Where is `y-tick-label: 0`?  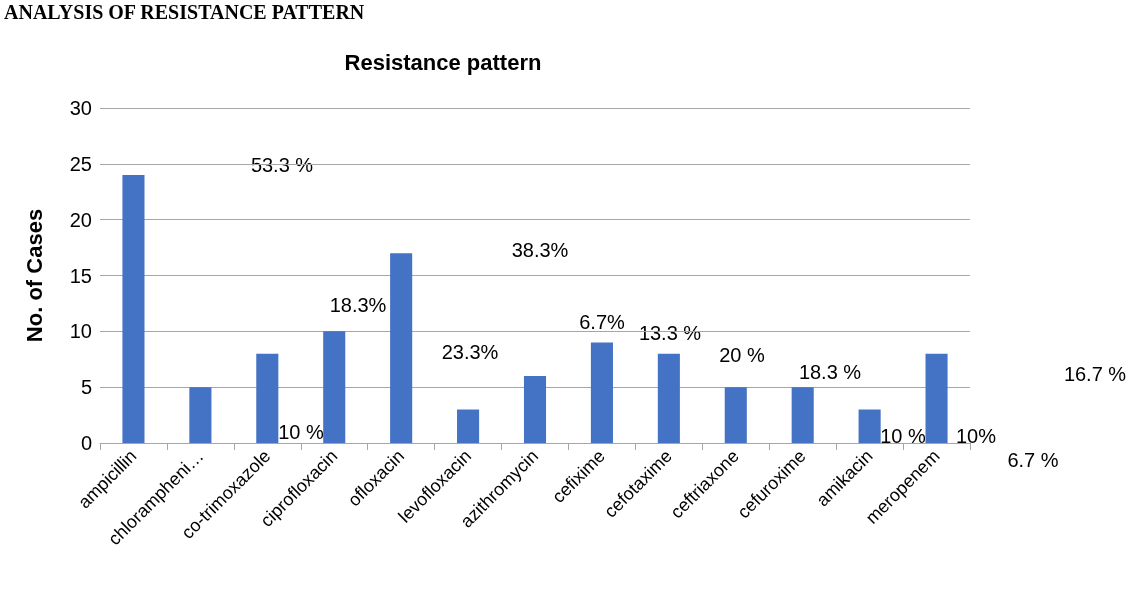
y-tick-label: 0 is located at coordinates (86, 443).